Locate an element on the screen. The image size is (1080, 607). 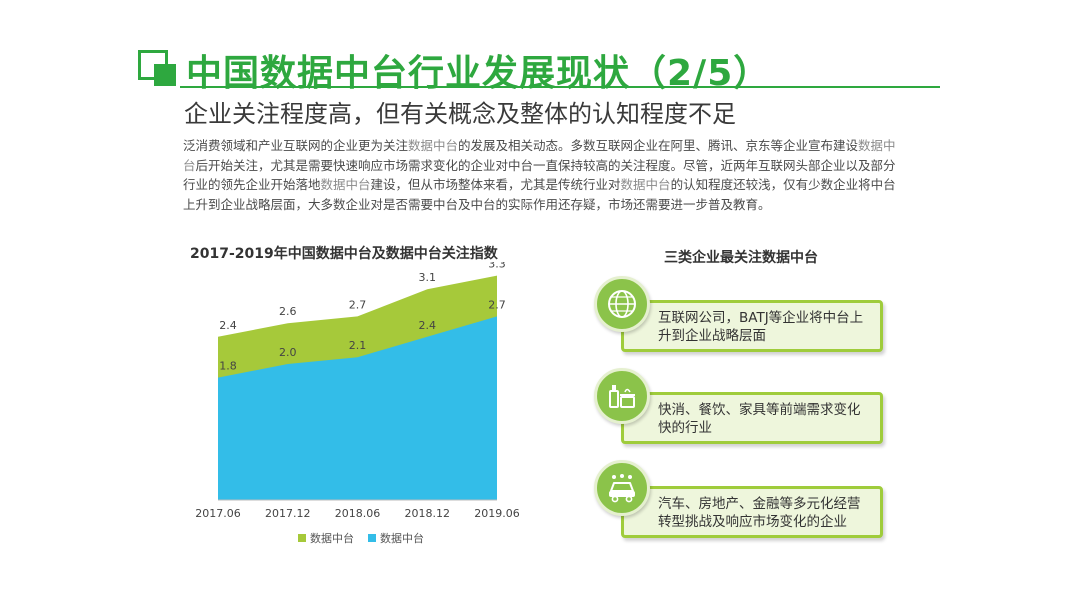
focus-card-diversified: 汽车、房地产、金融等多元化经营转型挑战及响应市场变化的企业 is located at coordinates (752, 512).